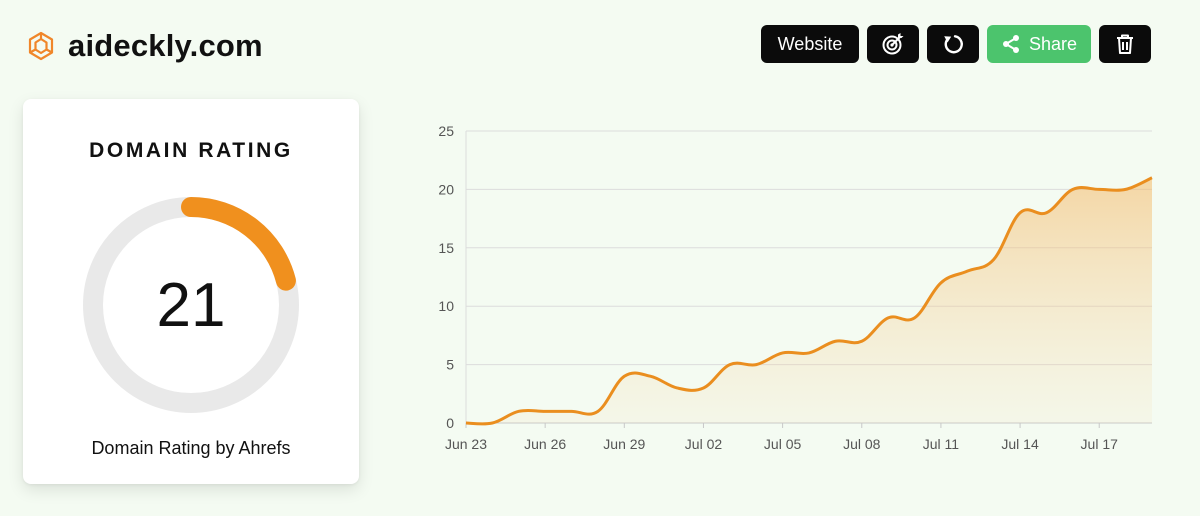  What do you see at coordinates (191, 150) in the screenshot?
I see `domain-rating-title: DOMAIN RATING` at bounding box center [191, 150].